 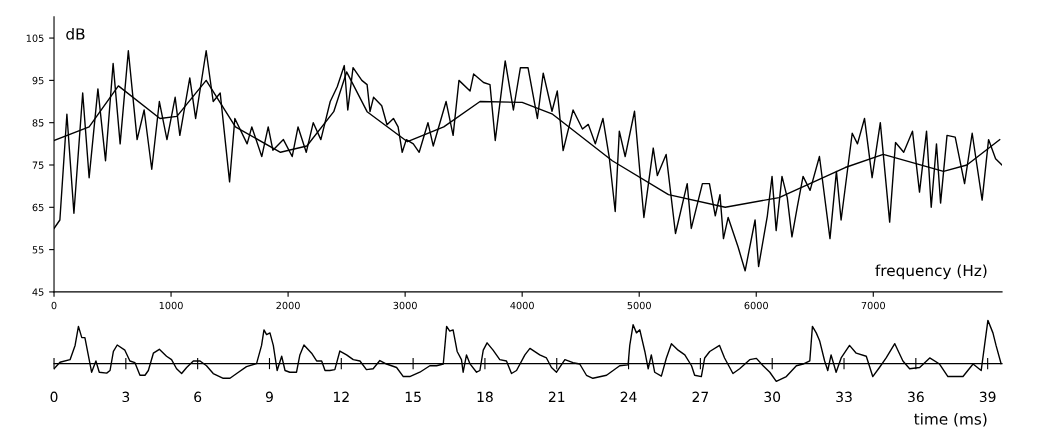 I want to click on x-tick-label: 18, so click(x=485, y=397).